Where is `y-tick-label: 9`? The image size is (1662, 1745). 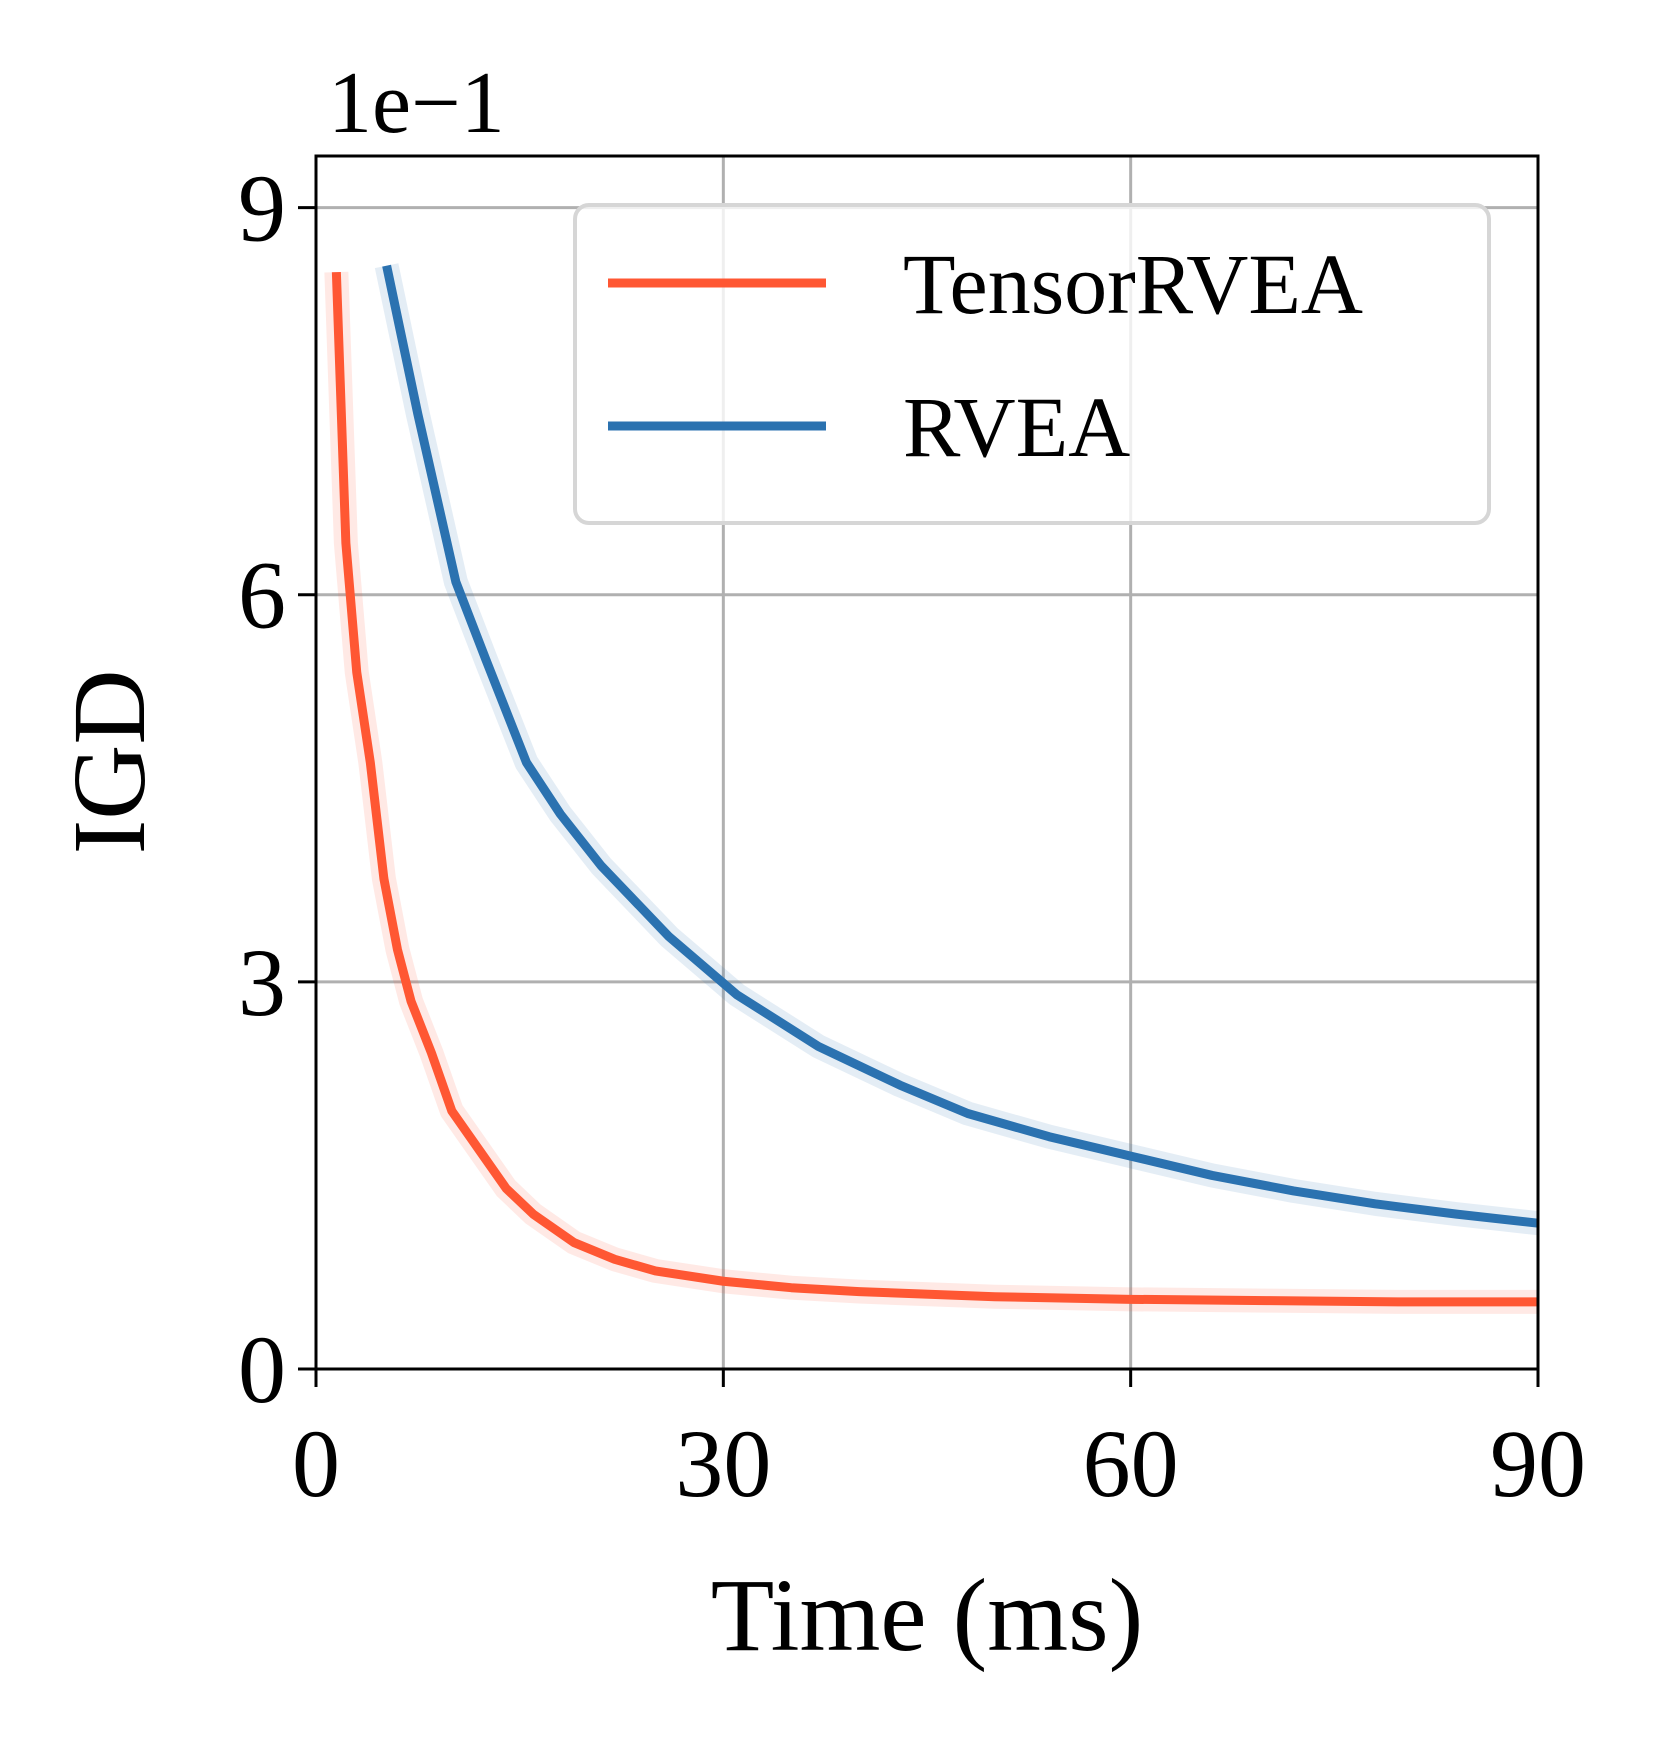
y-tick-label: 9 is located at coordinates (262, 208).